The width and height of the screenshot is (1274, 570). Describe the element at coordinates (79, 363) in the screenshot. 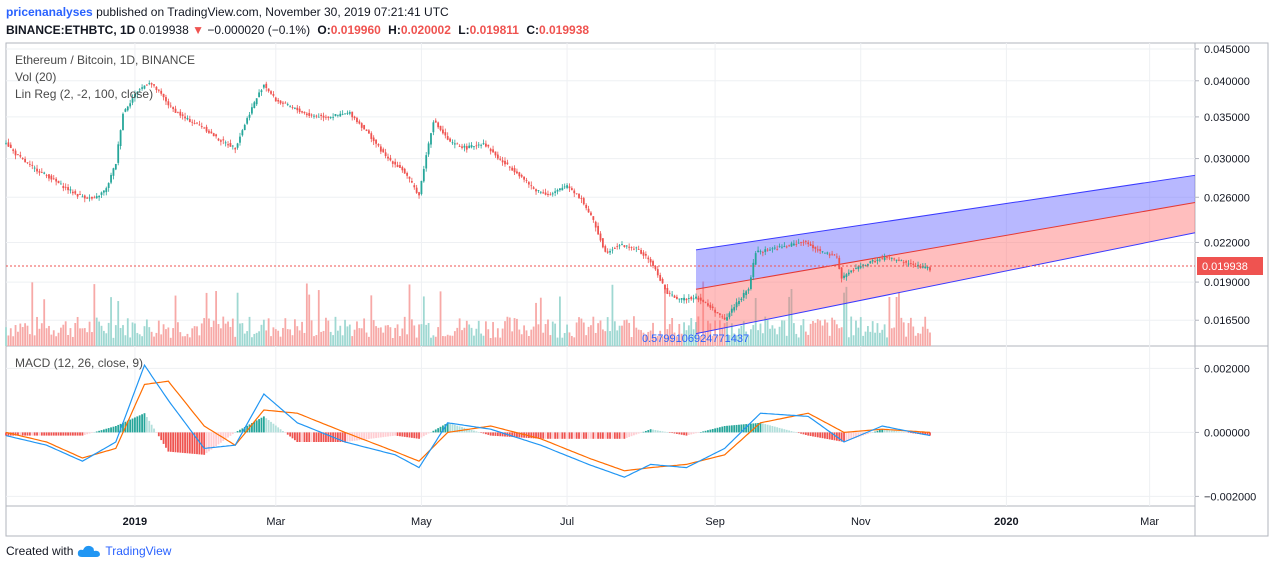

I see `macd-legend: MACD (12, 26, close, 9)` at that location.